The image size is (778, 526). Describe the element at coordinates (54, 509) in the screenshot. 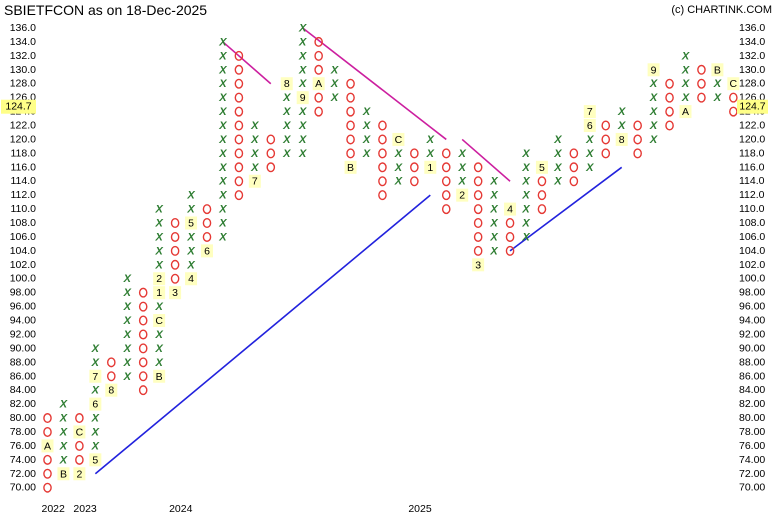

I see `x-tick-label: 2022` at that location.